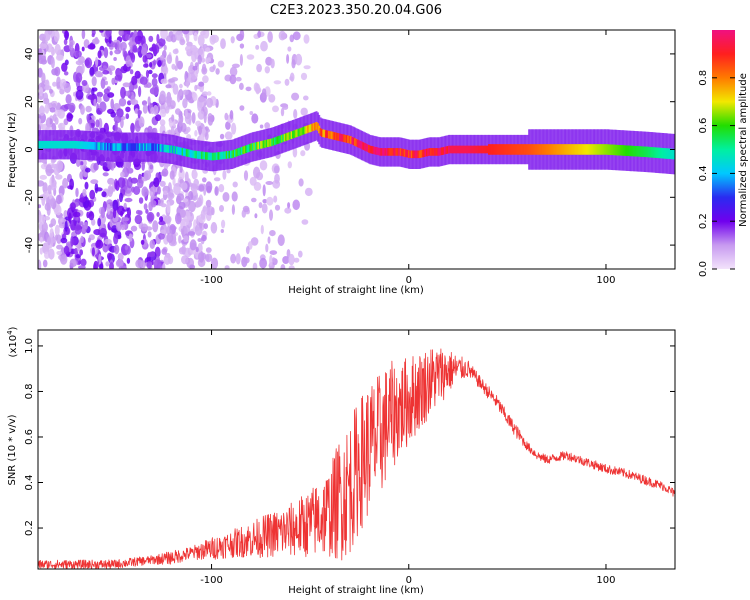 The image size is (750, 600). Describe the element at coordinates (29, 149) in the screenshot. I see `spectrogram-y-tick-label: 0` at that location.